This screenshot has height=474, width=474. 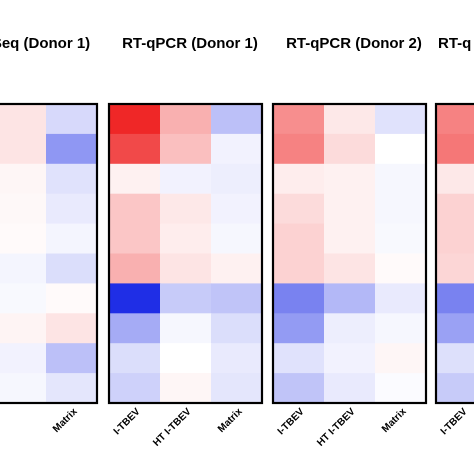 What do you see at coordinates (354, 43) in the screenshot?
I see `panel-title: RT-qPCR (Donor 2)` at bounding box center [354, 43].